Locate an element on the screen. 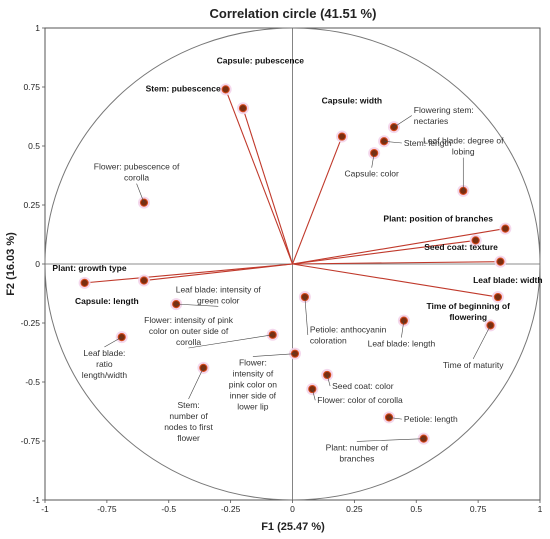 Image resolution: width=550 pixels, height=539 pixels. point-label: Stem: number of nodes to first flower is located at coordinates (188, 421).